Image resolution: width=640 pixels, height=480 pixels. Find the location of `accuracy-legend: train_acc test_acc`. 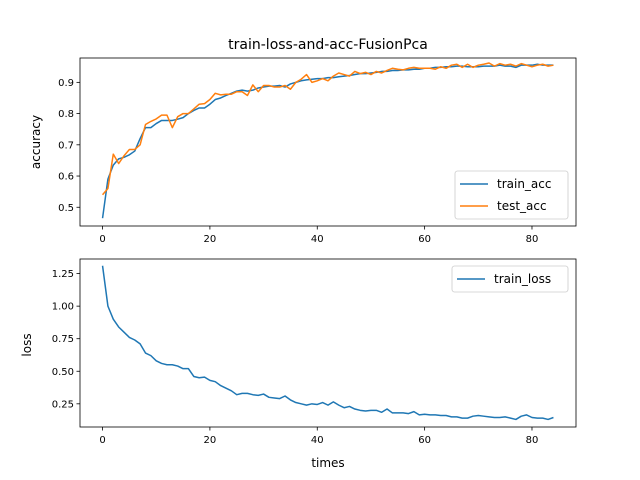

accuracy-legend: train_acc test_acc is located at coordinates (511, 195).